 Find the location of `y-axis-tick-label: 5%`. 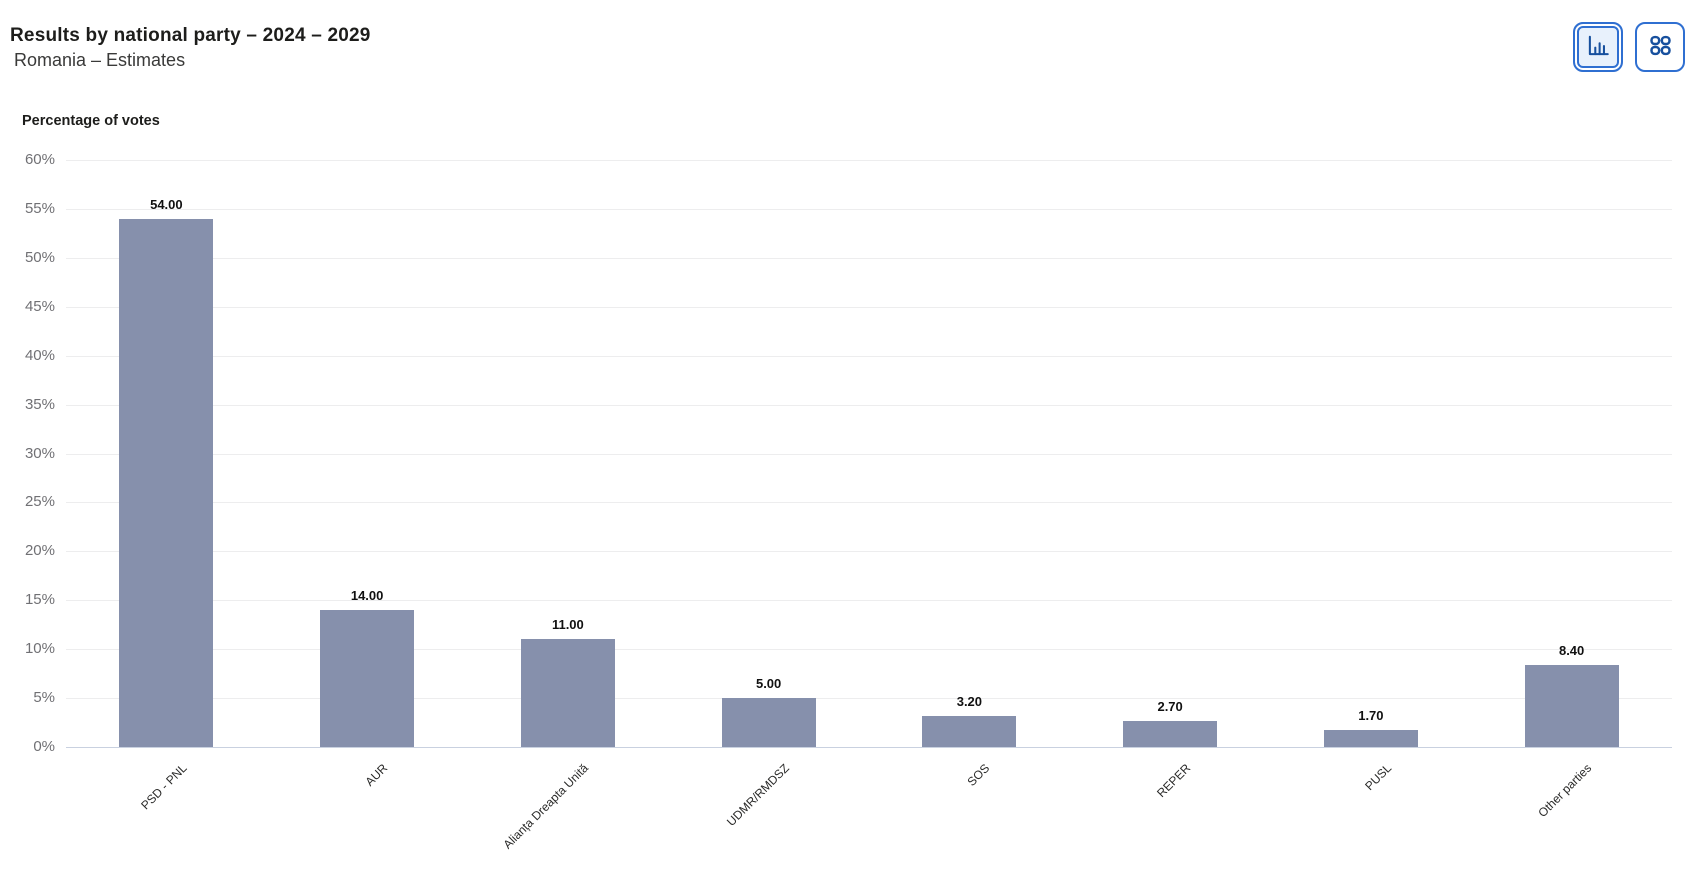

y-axis-tick-label: 5% is located at coordinates (44, 698).